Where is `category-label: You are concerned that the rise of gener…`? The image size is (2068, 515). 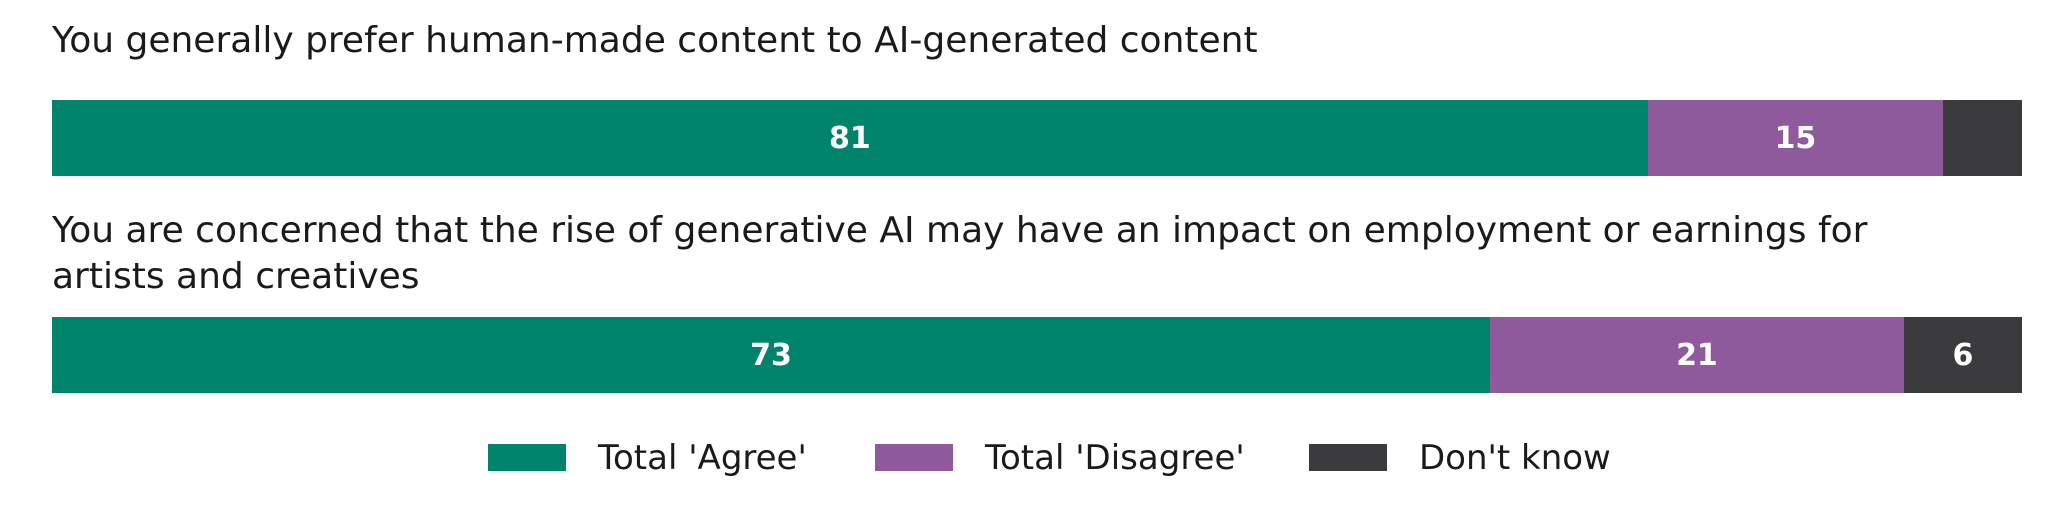 category-label: You are concerned that the rise of gener… is located at coordinates (960, 253).